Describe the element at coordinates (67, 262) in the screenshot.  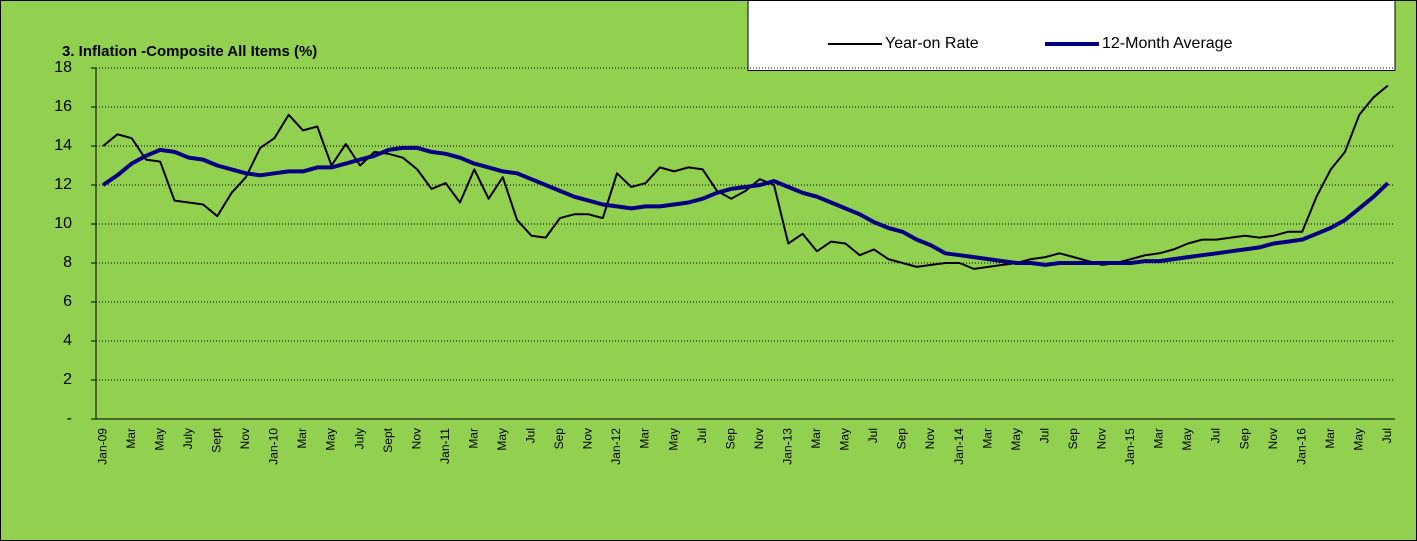
I see `y-tick-label: 8` at that location.